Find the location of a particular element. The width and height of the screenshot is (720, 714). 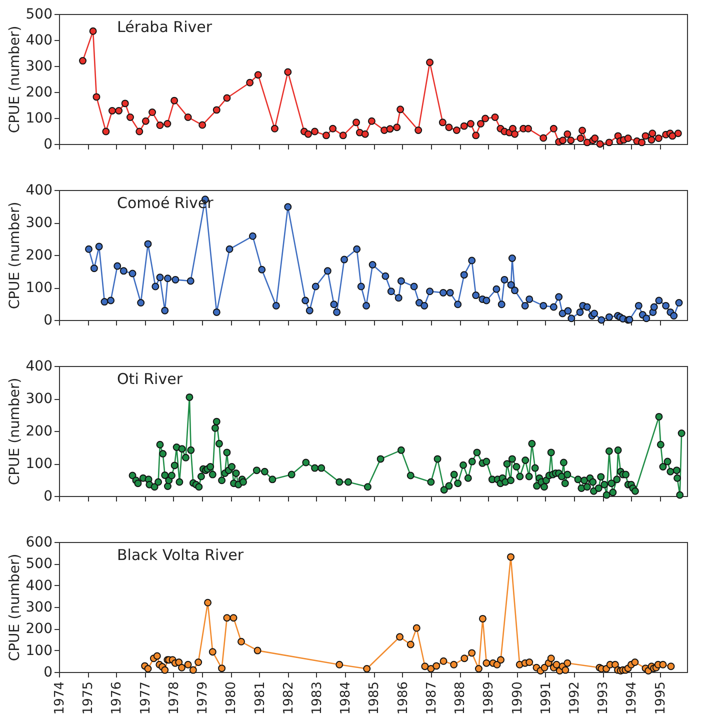

x-tick-label: 1990 is located at coordinates (518, 698).